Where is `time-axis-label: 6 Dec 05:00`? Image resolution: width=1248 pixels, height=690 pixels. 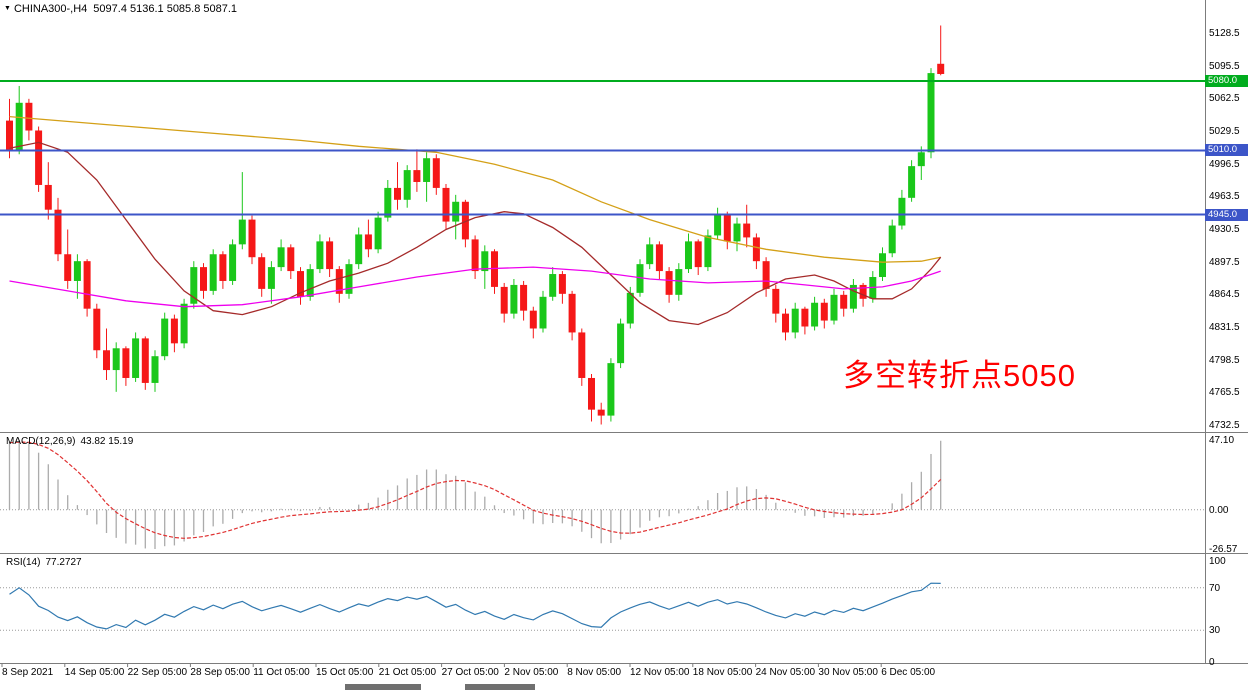
time-axis-label: 6 Dec 05:00 is located at coordinates (908, 672).